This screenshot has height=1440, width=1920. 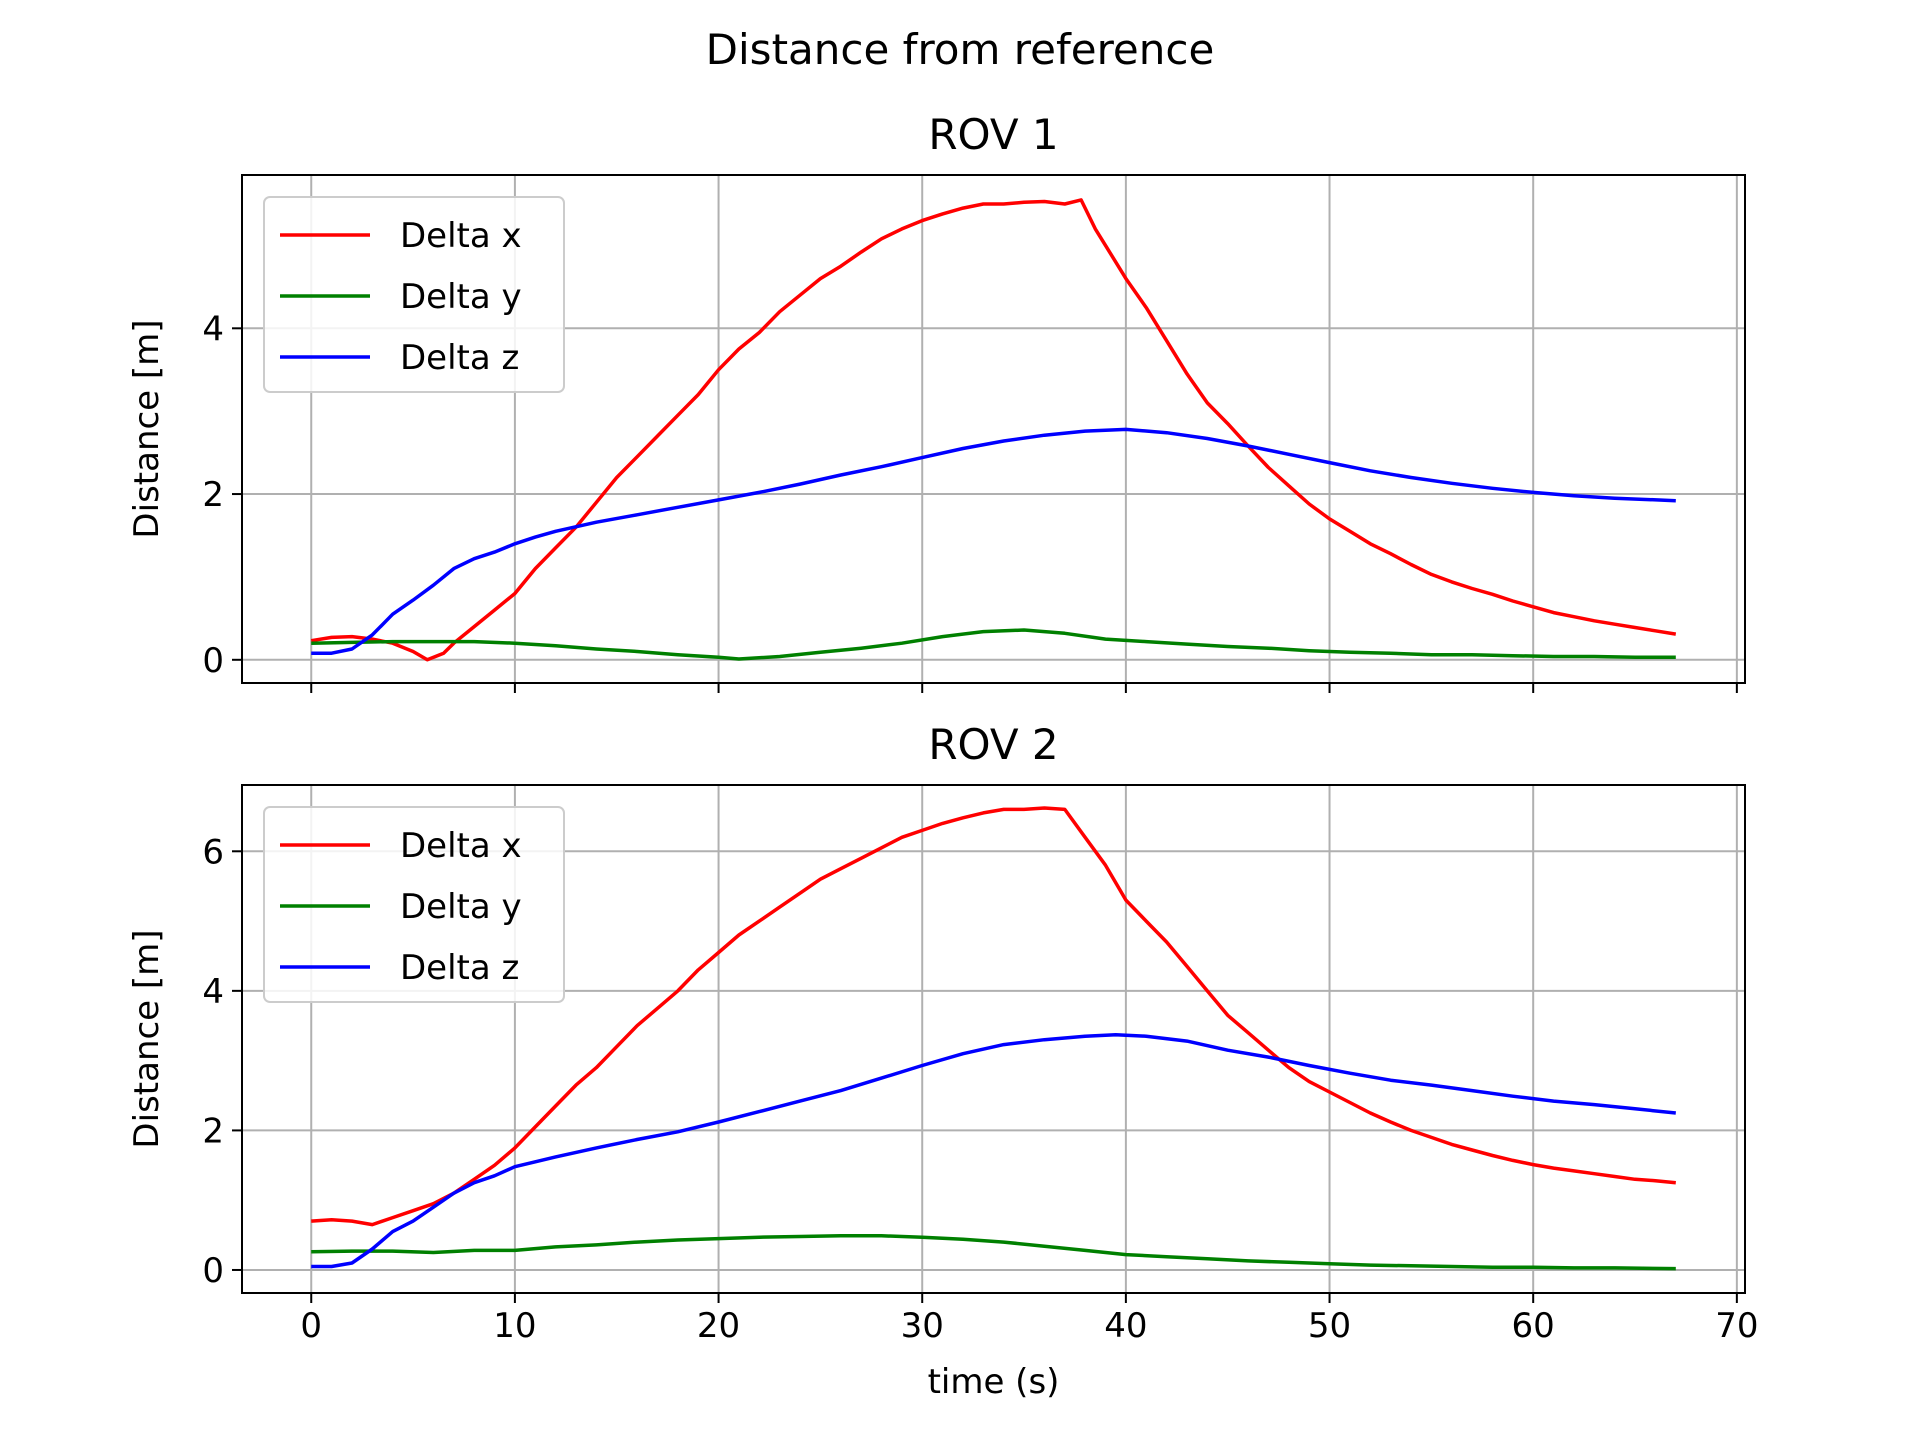 What do you see at coordinates (1125, 1326) in the screenshot?
I see `x-tick-label: 40` at bounding box center [1125, 1326].